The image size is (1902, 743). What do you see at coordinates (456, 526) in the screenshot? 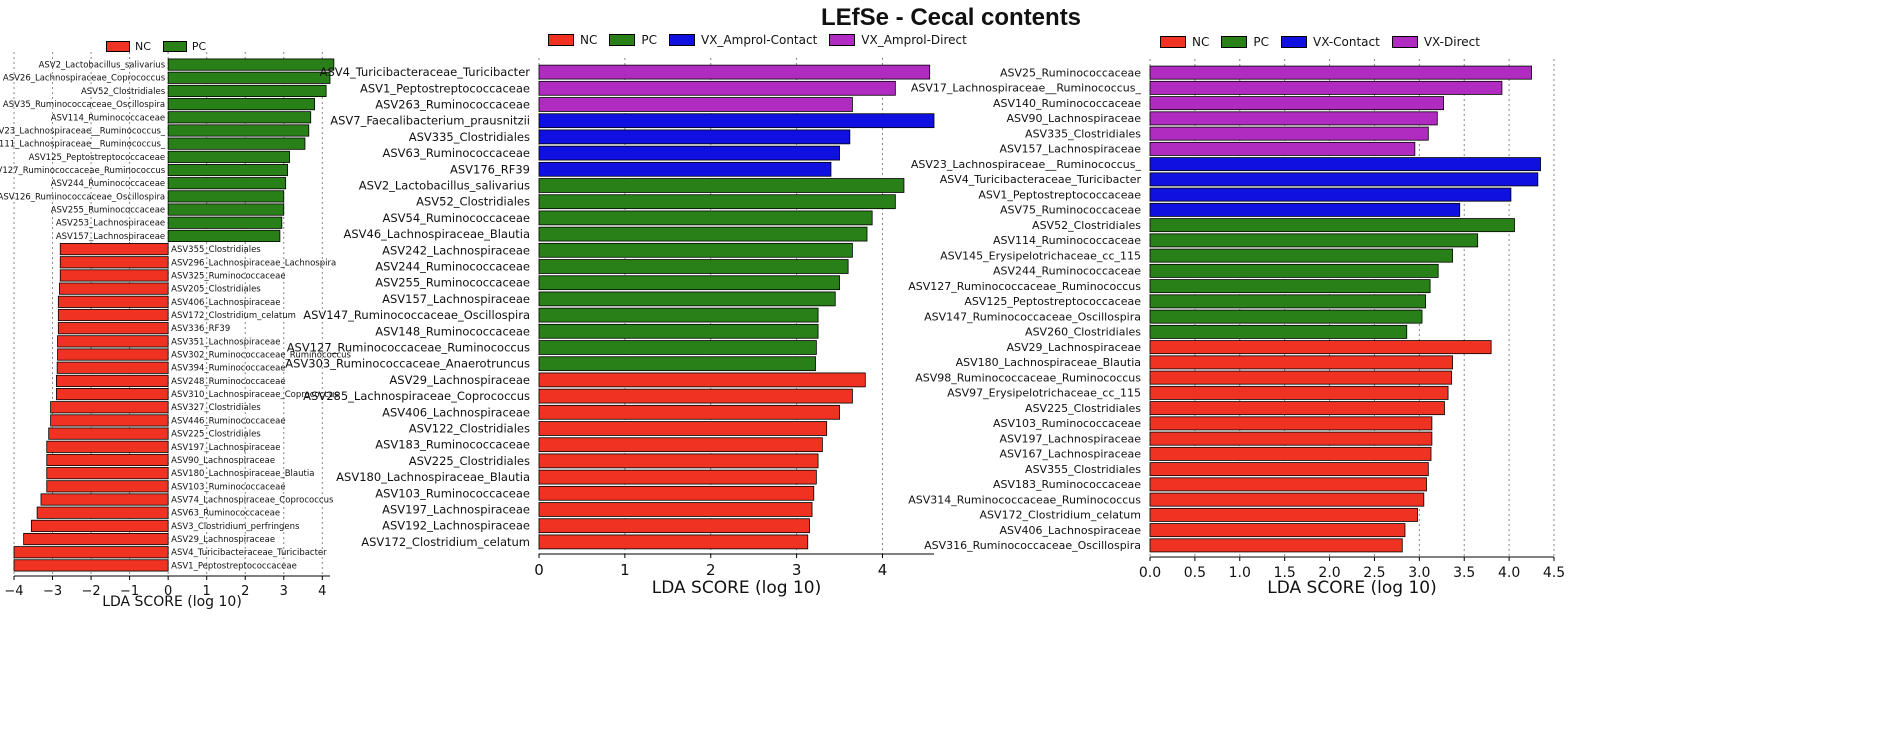
I see `bar-label: ASV192_Lachnospiraceae` at bounding box center [456, 526].